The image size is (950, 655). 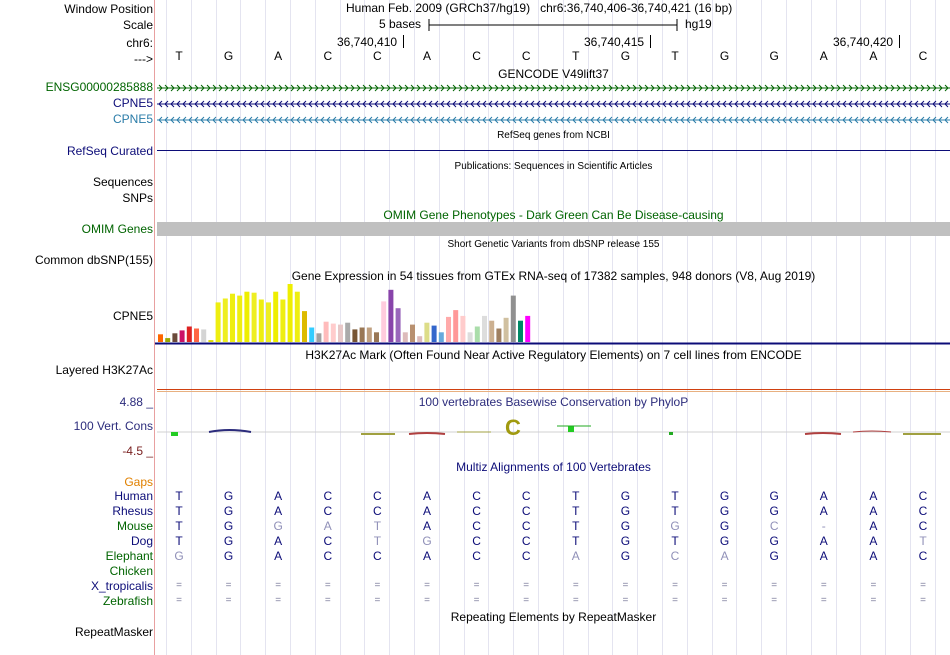 I want to click on species-label: Rhesus, so click(x=132, y=511).